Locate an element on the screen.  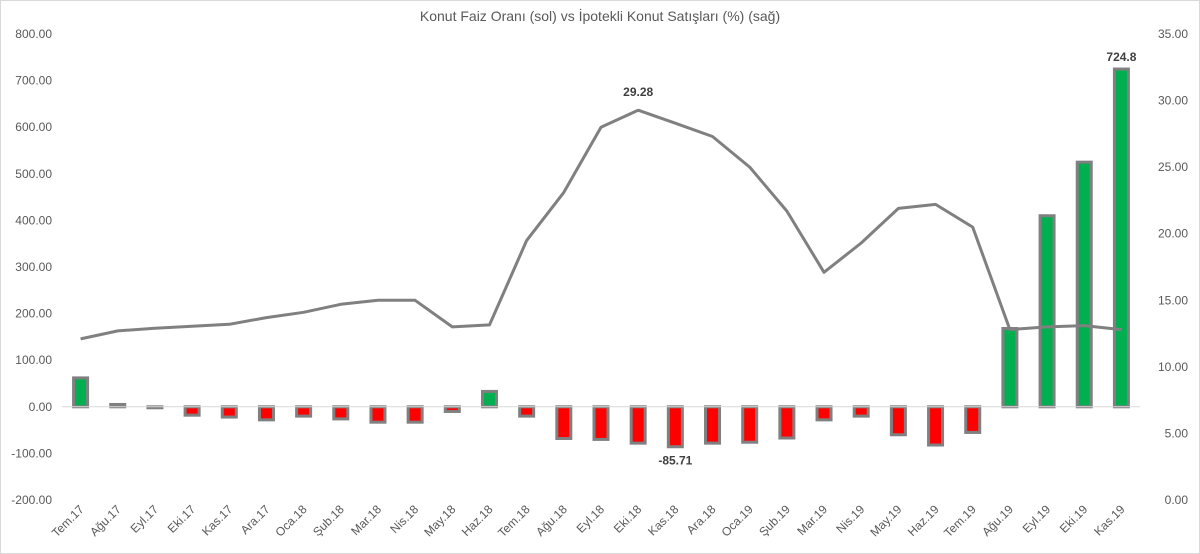
x-tick-label: Ara.18 is located at coordinates (701, 519).